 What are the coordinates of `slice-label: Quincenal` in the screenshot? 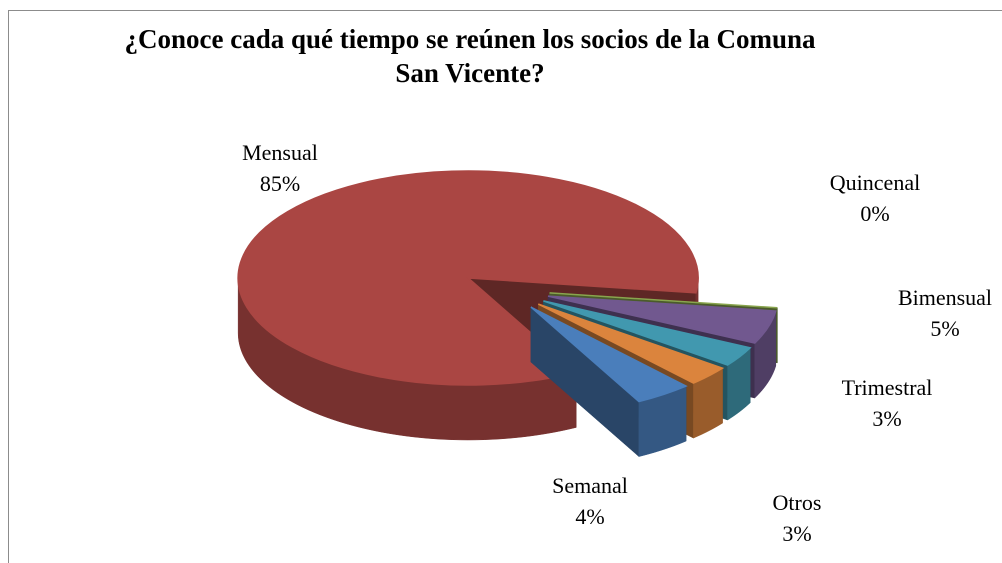 It's located at (875, 182).